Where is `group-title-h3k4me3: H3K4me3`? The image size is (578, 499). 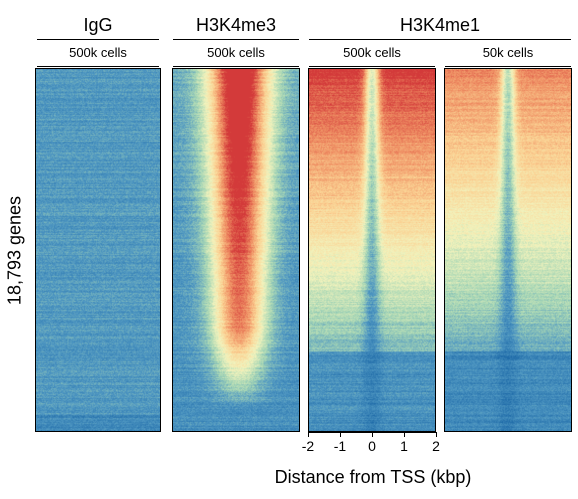
group-title-h3k4me3: H3K4me3 is located at coordinates (236, 25).